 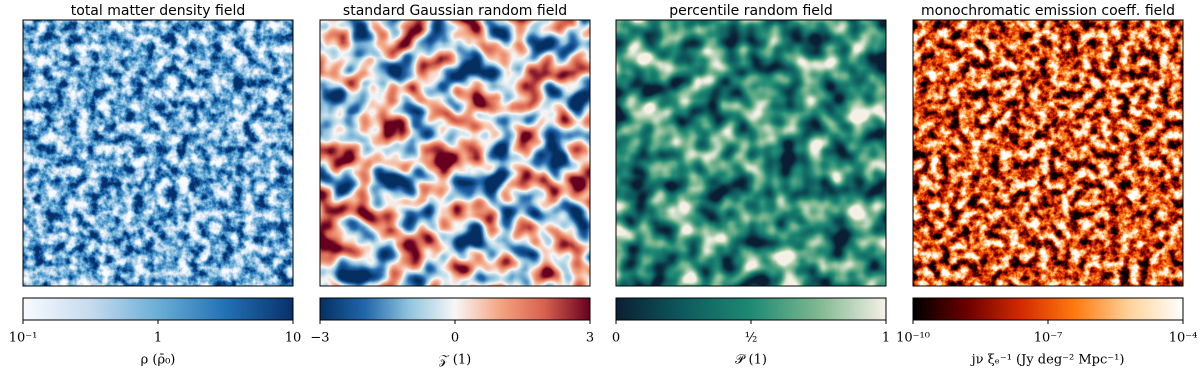 I want to click on x-tick-label: 10⁻¹⁰, so click(x=913, y=338).